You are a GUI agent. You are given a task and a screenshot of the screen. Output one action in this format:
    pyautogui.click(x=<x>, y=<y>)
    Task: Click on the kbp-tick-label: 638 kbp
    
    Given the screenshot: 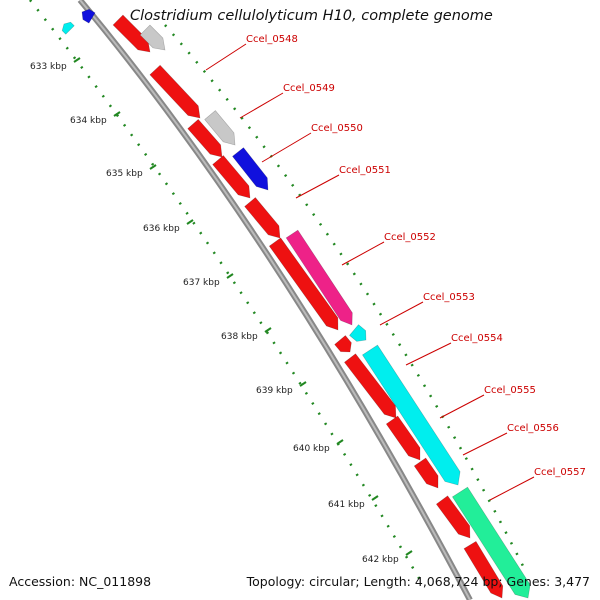 What is the action you would take?
    pyautogui.click(x=239, y=337)
    